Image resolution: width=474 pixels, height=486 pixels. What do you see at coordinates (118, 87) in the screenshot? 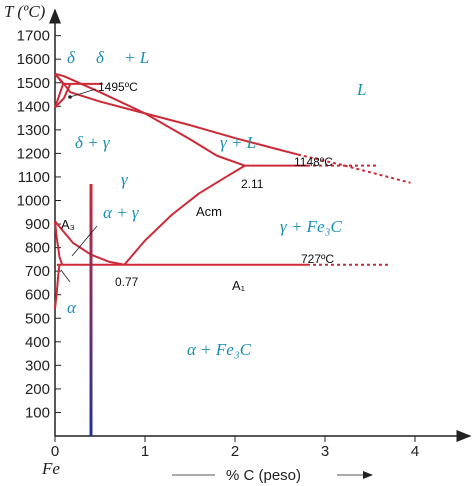
I see `annotation-1495: 1495ºC` at bounding box center [118, 87].